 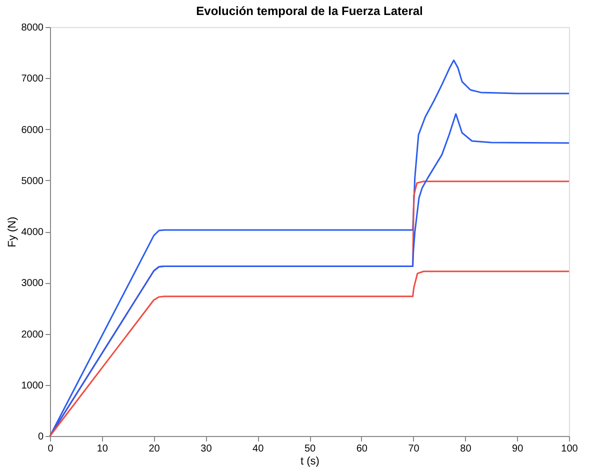 I want to click on y-tick-label: 2000, so click(x=32, y=334).